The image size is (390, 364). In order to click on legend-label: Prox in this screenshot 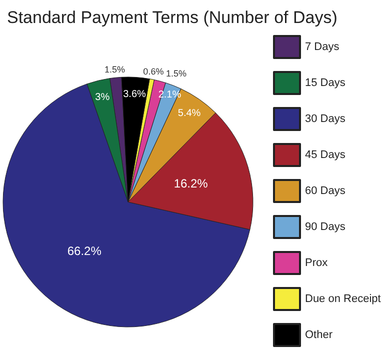, I will do `click(316, 263)`.